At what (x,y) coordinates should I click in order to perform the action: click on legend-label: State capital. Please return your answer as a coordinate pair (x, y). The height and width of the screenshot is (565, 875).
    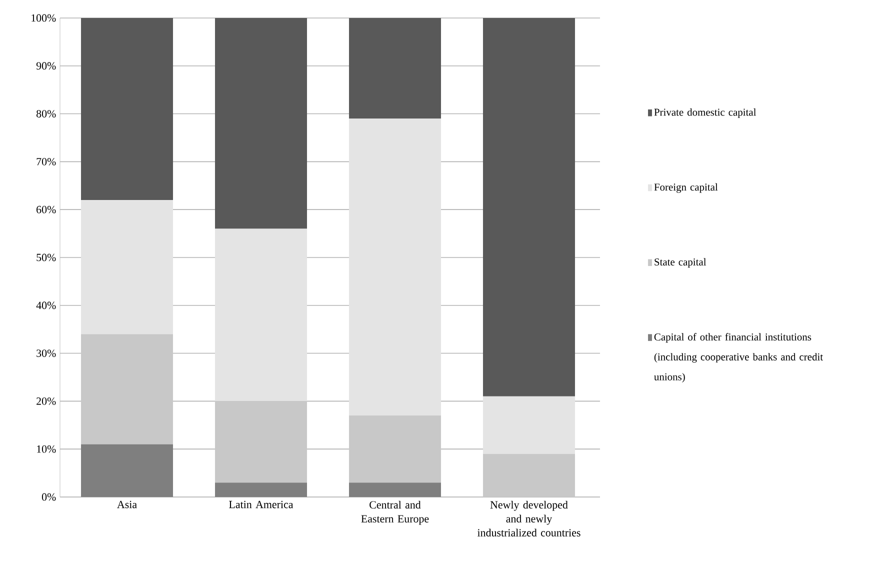
    Looking at the image, I should click on (680, 263).